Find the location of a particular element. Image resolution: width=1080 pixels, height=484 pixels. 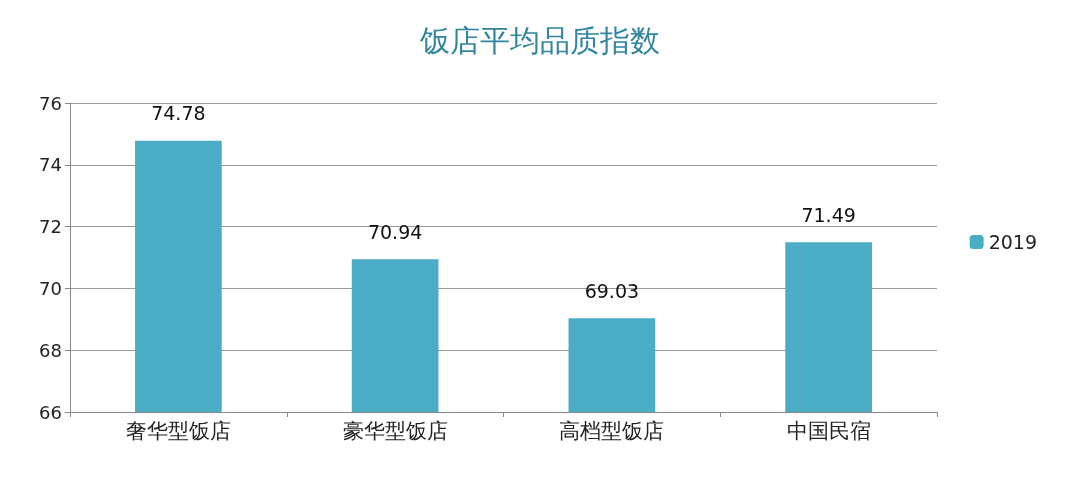

data-label: 70.94 is located at coordinates (395, 231).